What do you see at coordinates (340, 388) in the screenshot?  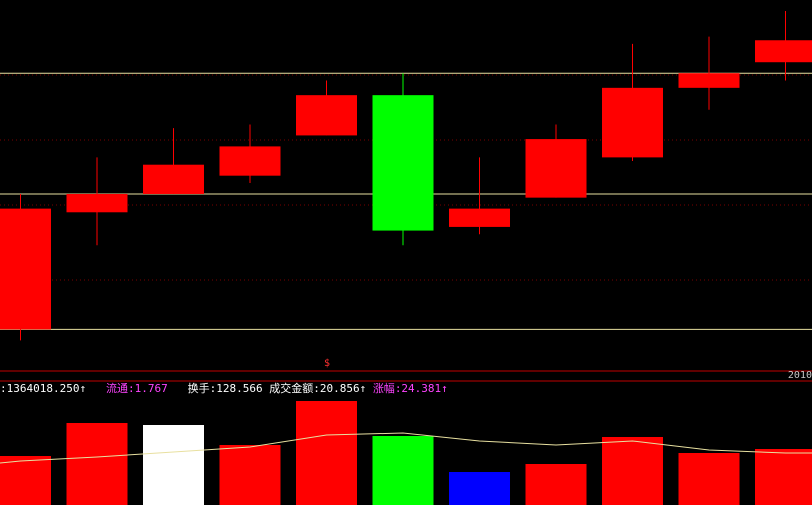 I see `amount-value: :20.856↑` at bounding box center [340, 388].